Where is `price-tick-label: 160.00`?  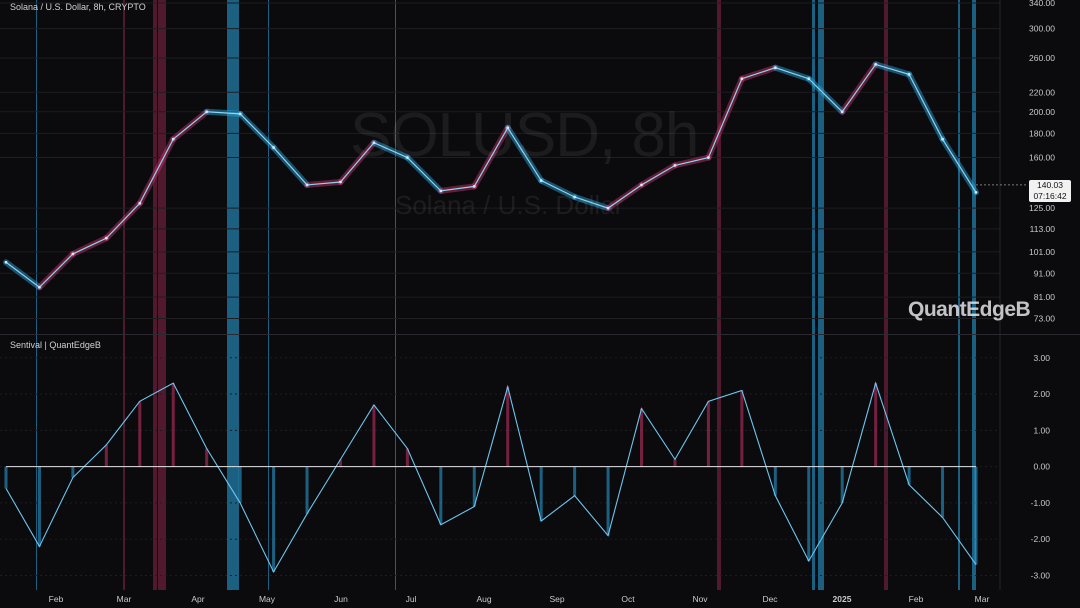
price-tick-label: 160.00 is located at coordinates (1042, 158).